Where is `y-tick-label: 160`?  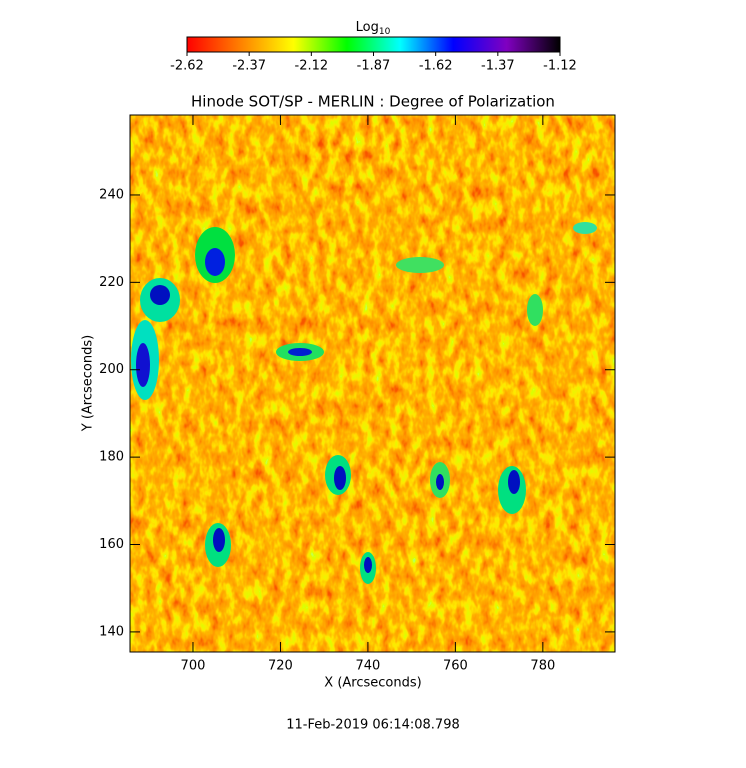 y-tick-label: 160 is located at coordinates (111, 544).